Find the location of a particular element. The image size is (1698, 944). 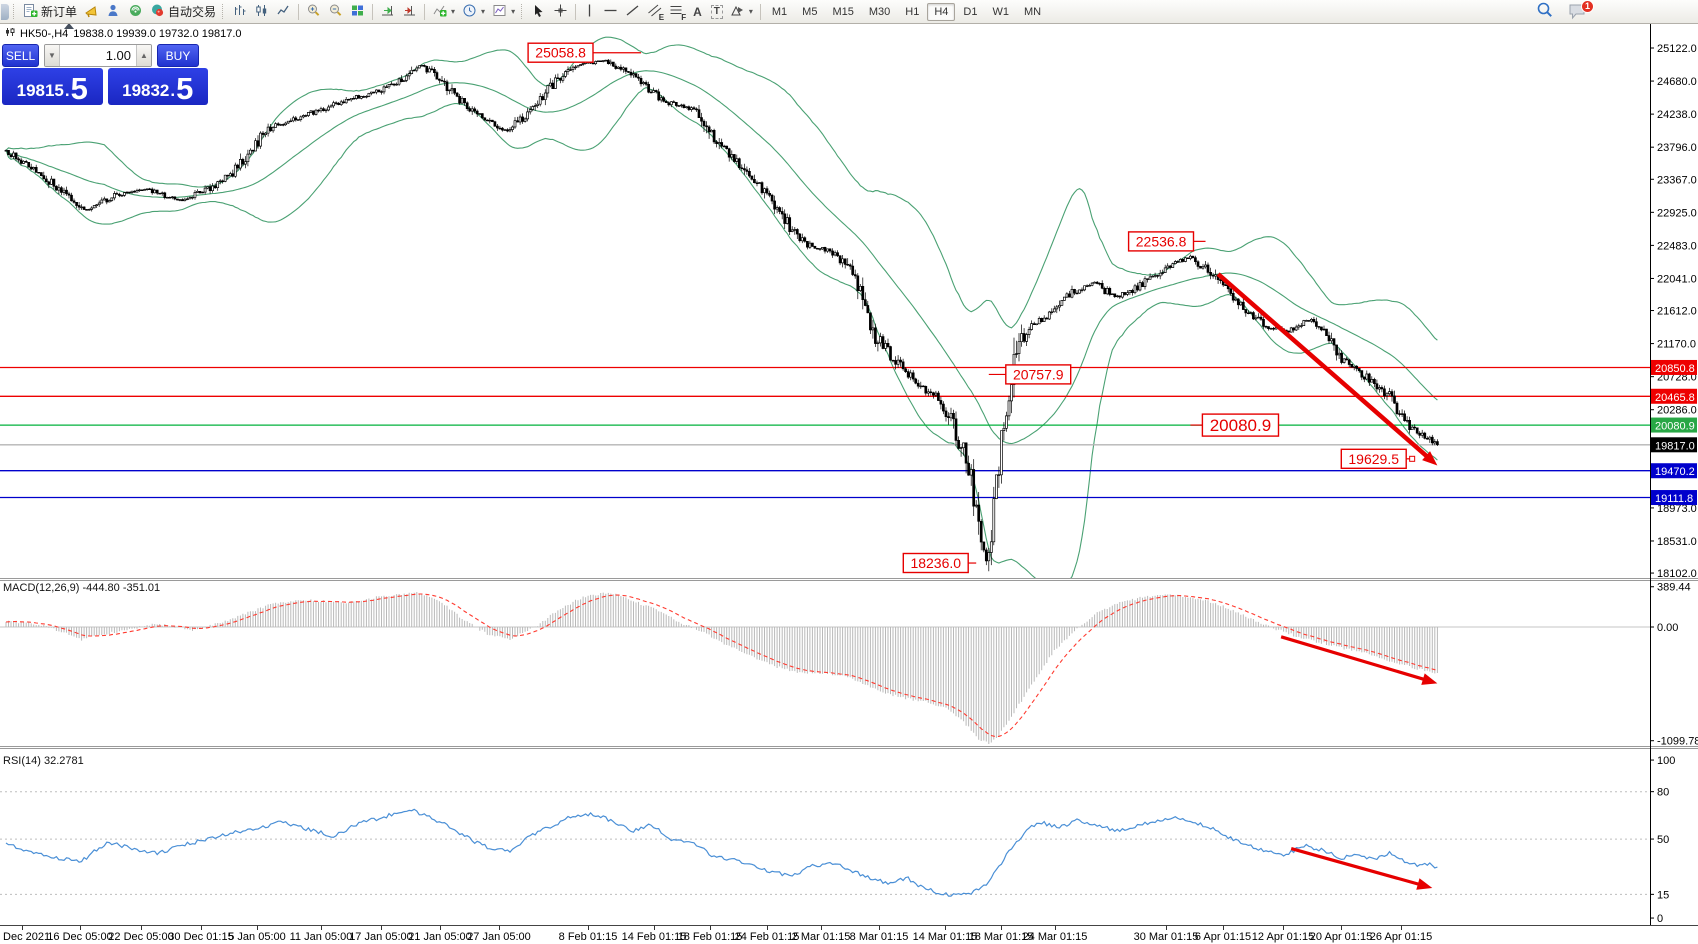

auto-trading-button: 自动交易 is located at coordinates (183, 11).